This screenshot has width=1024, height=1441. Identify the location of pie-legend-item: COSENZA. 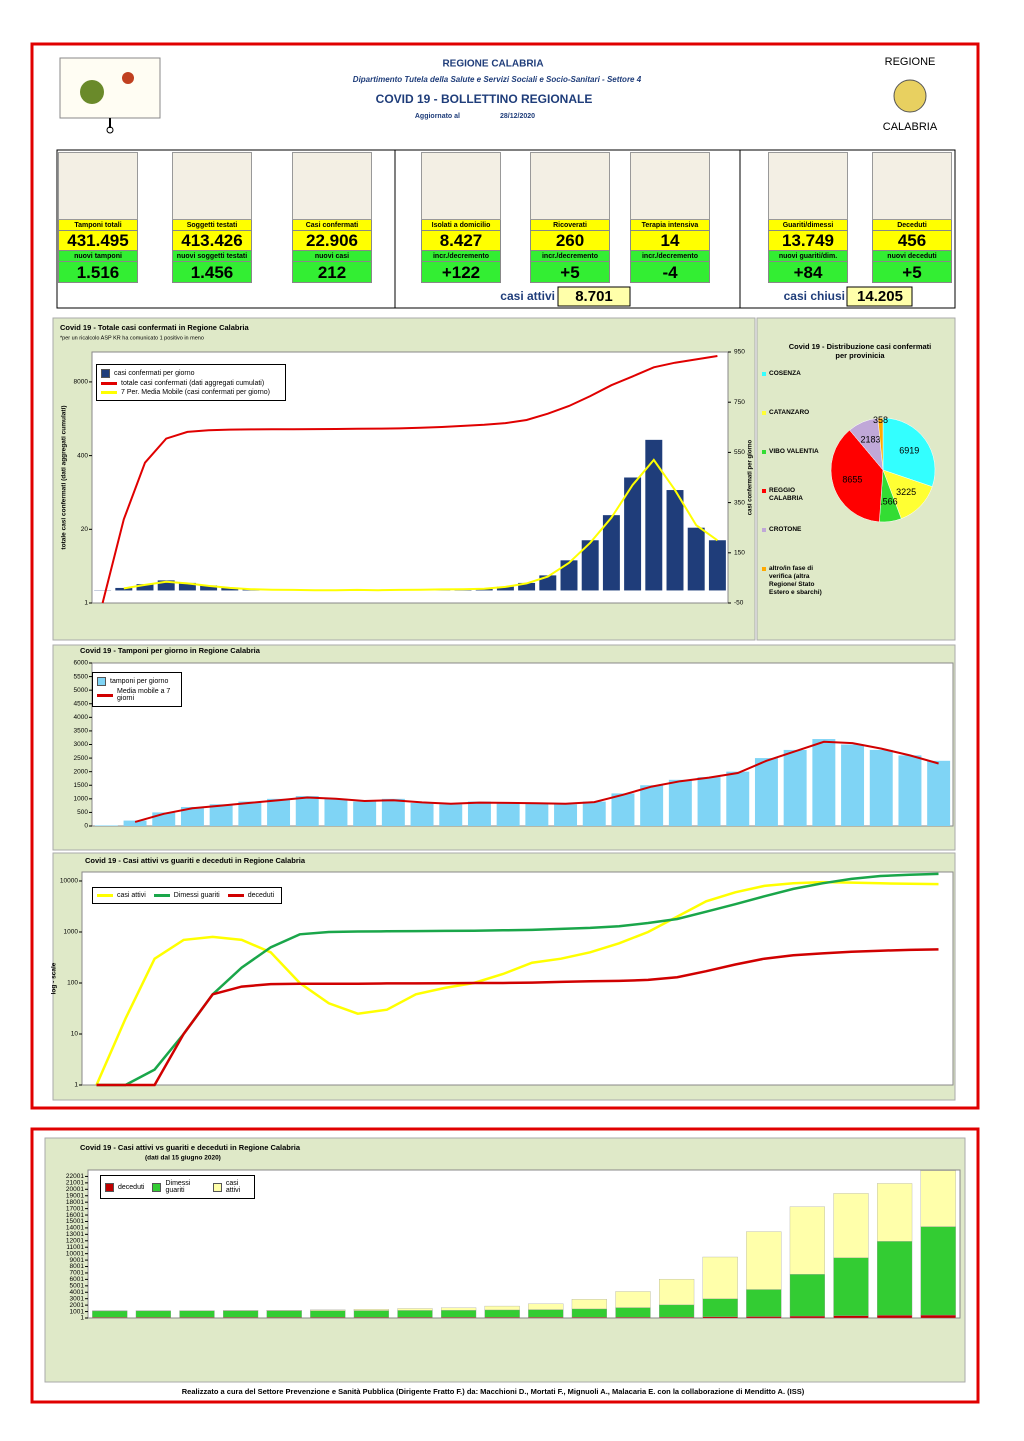
(795, 374).